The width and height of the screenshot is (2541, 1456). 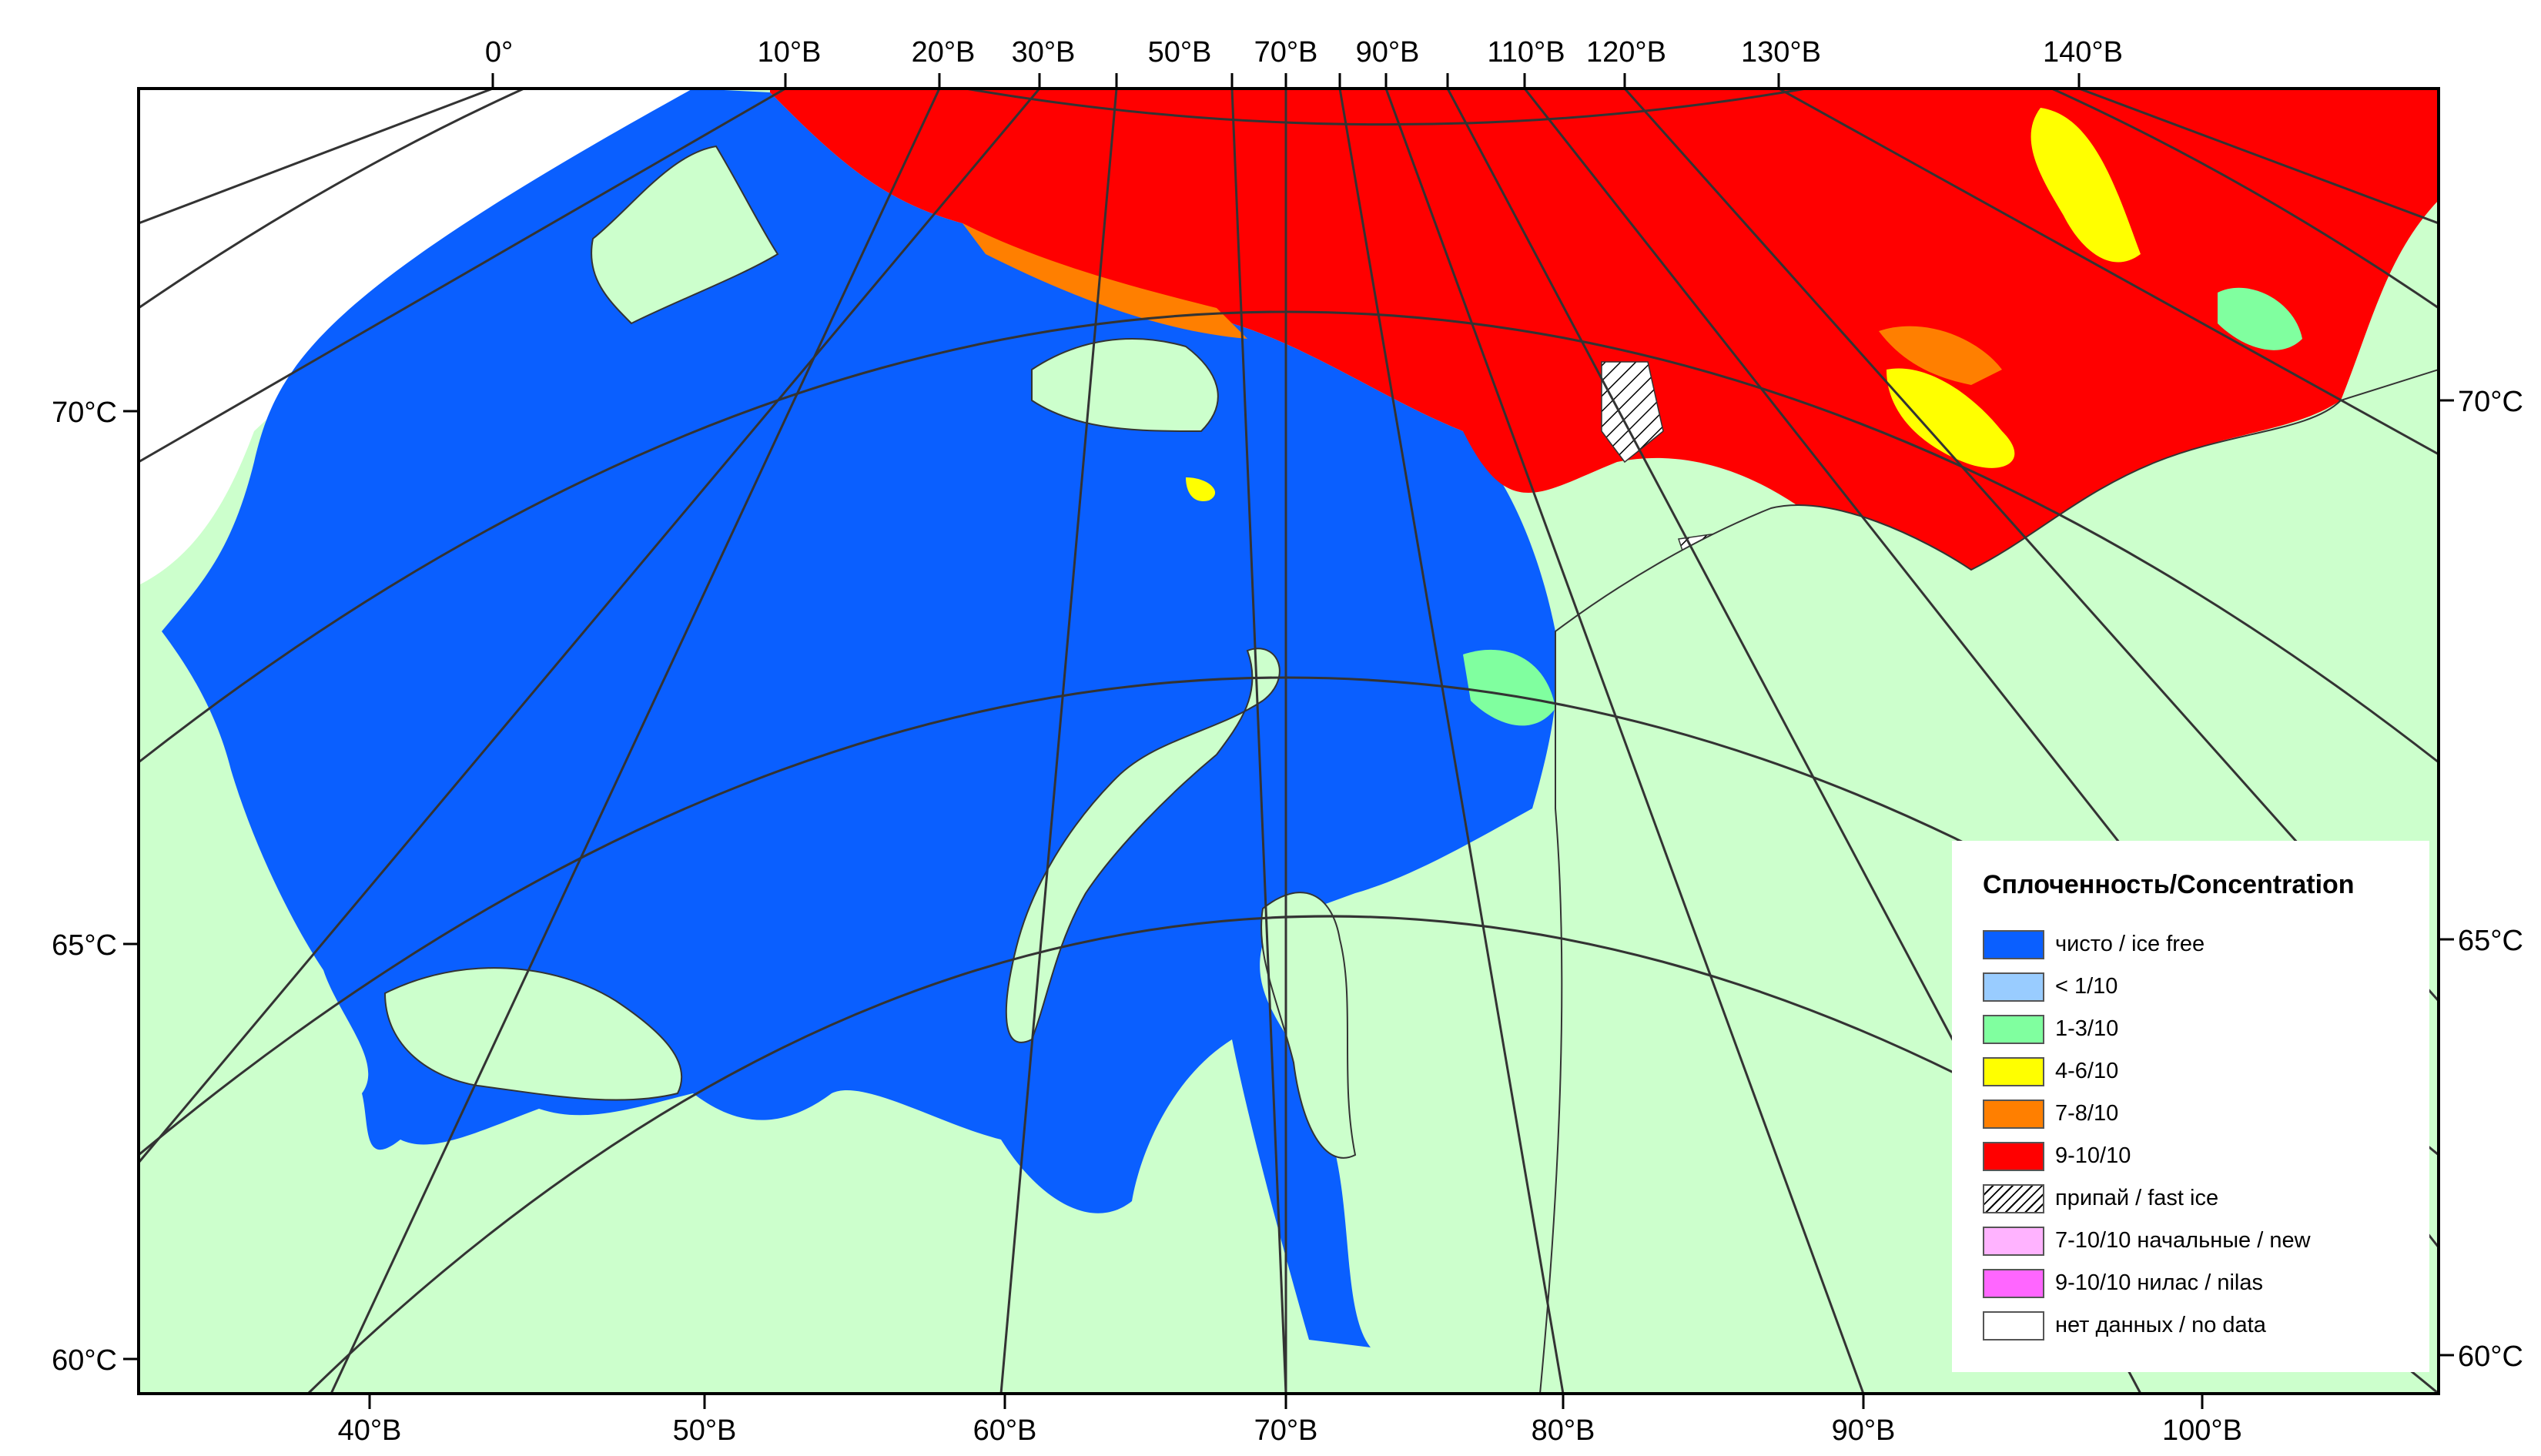 What do you see at coordinates (2093, 1155) in the screenshot?
I see `legend-label: 9-10/10` at bounding box center [2093, 1155].